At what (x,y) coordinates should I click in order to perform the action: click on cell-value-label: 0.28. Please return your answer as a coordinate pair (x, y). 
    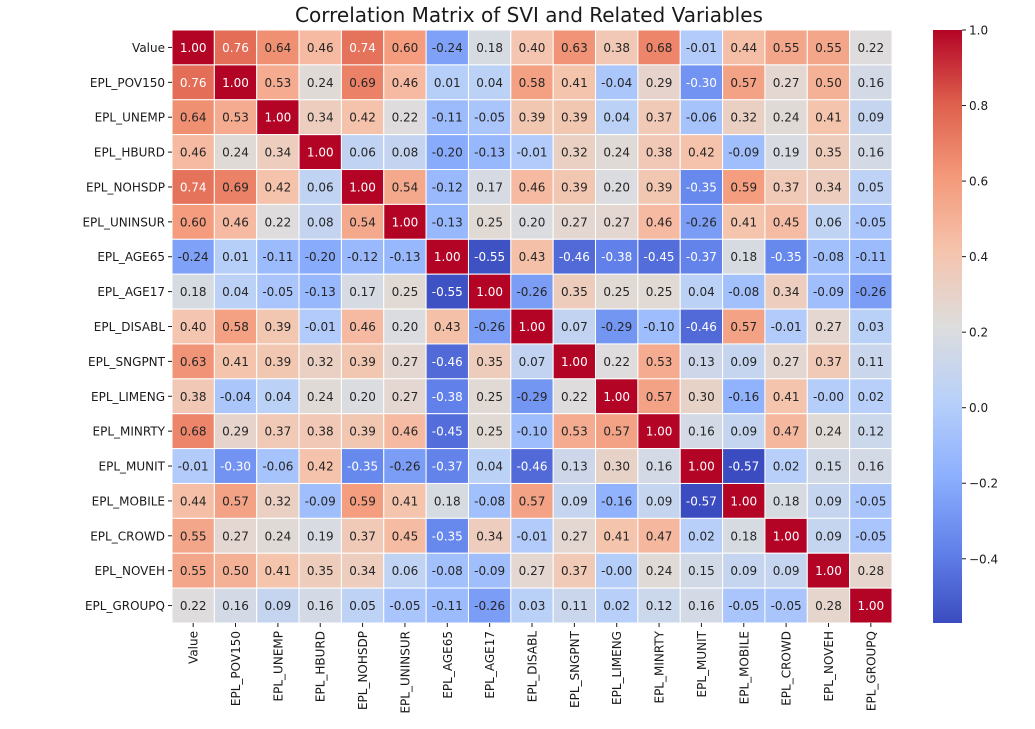
    Looking at the image, I should click on (828, 606).